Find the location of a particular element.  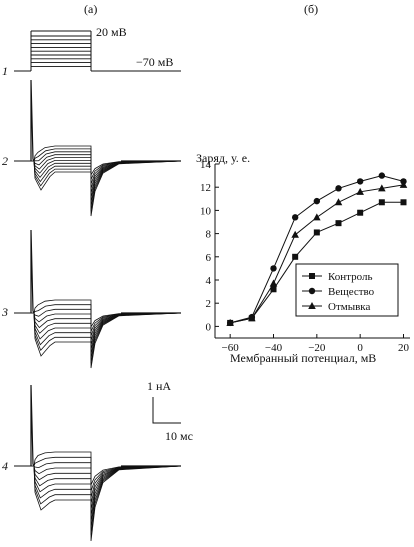

y-tick-label: 14 is located at coordinates (206, 165).